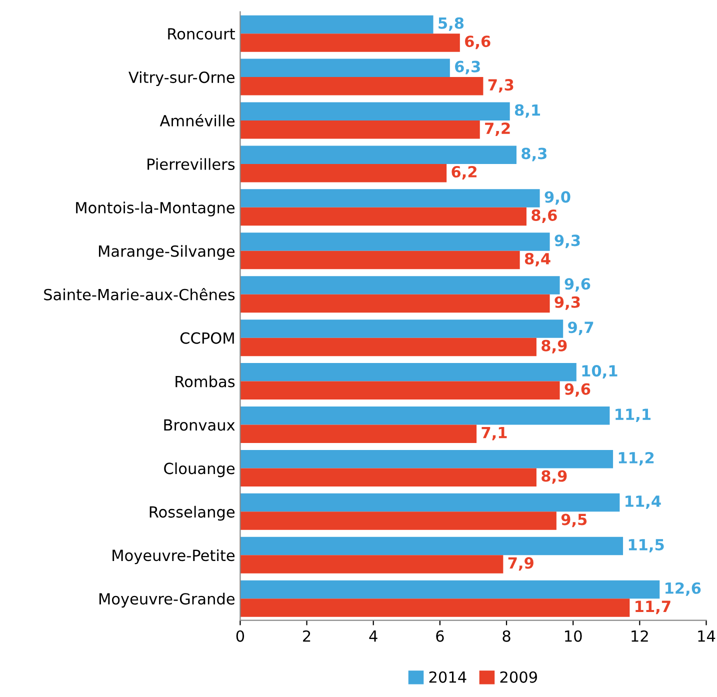  What do you see at coordinates (501, 86) in the screenshot?
I see `data-label: 7,3` at bounding box center [501, 86].